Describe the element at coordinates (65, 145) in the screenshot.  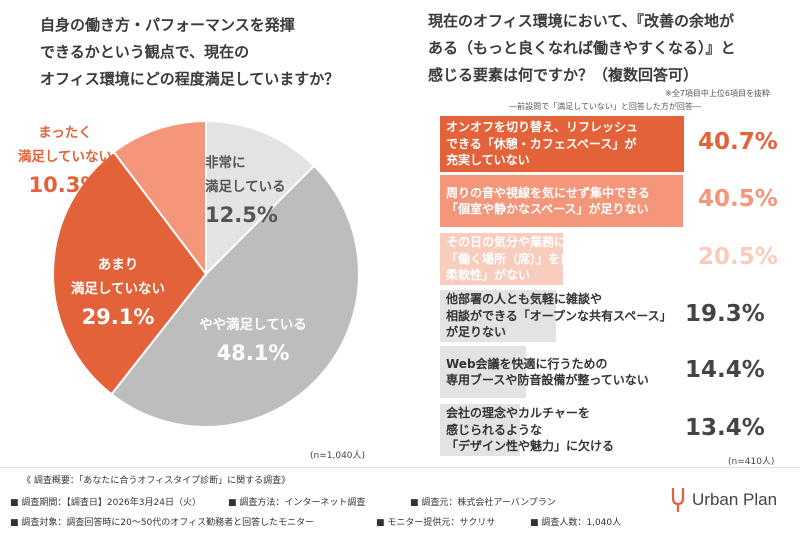
I see `pie-slice-label: まったく 満足していない` at that location.